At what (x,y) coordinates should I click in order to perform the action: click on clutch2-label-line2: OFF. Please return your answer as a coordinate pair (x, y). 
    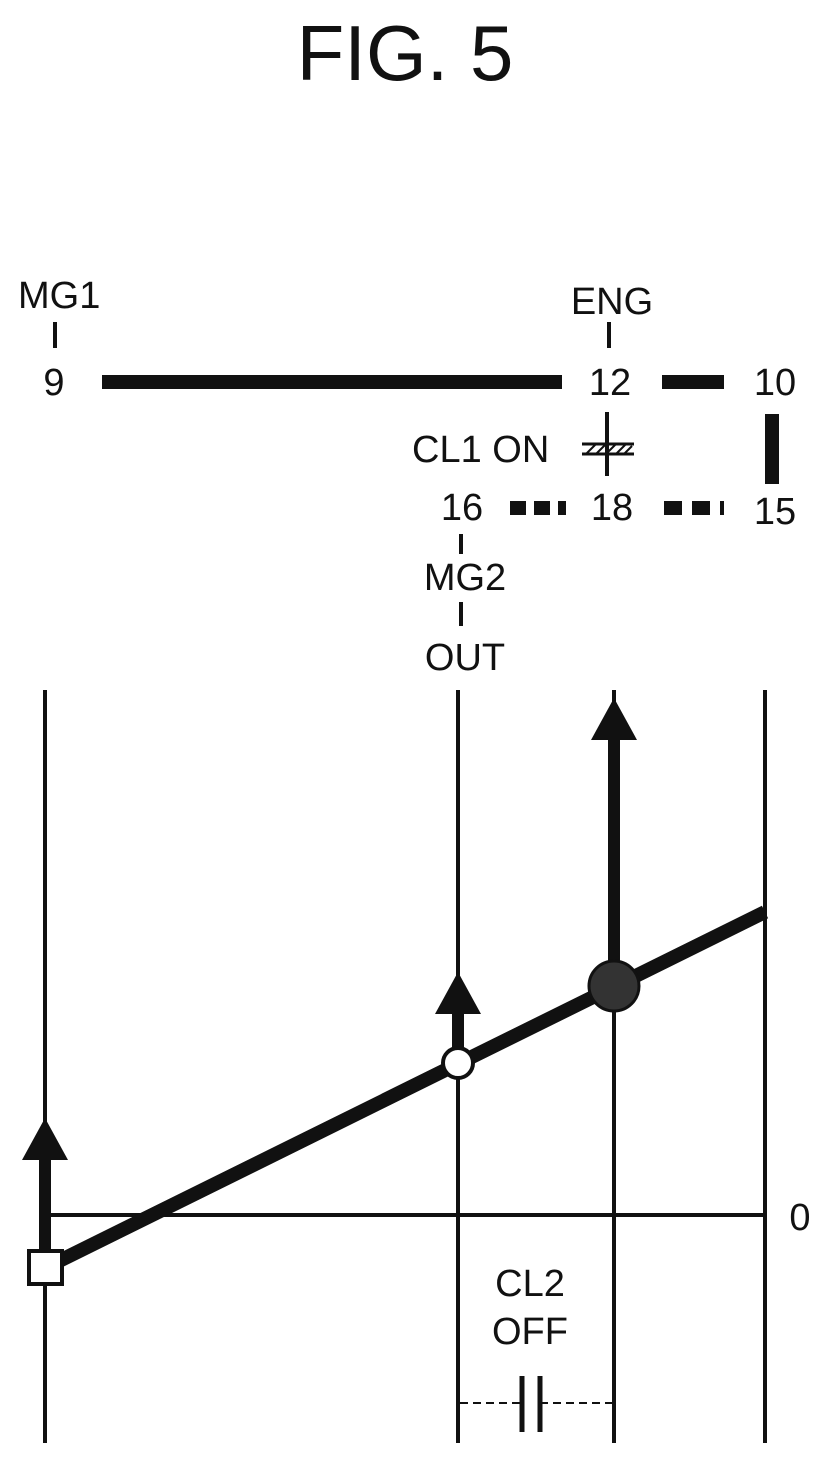
    Looking at the image, I should click on (530, 1332).